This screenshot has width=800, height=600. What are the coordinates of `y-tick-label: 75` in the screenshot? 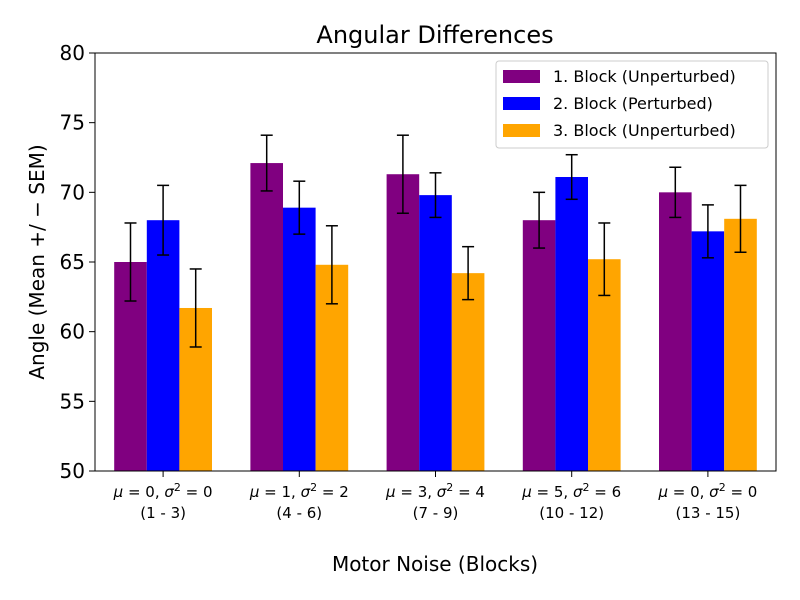 It's located at (72, 123).